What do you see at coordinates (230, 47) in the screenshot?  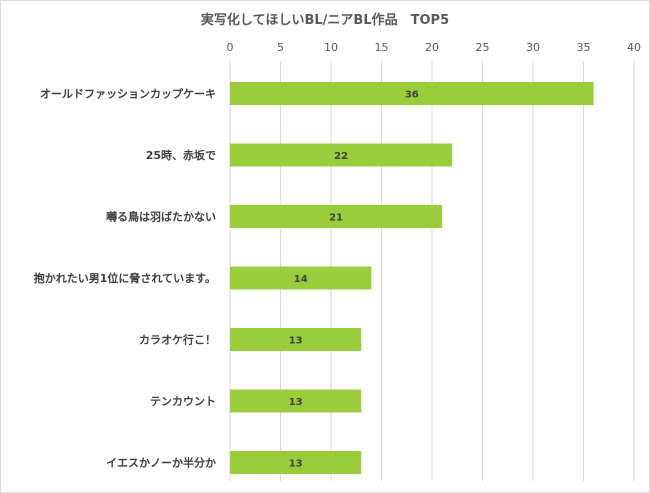 I see `x-tick-label: 0` at bounding box center [230, 47].